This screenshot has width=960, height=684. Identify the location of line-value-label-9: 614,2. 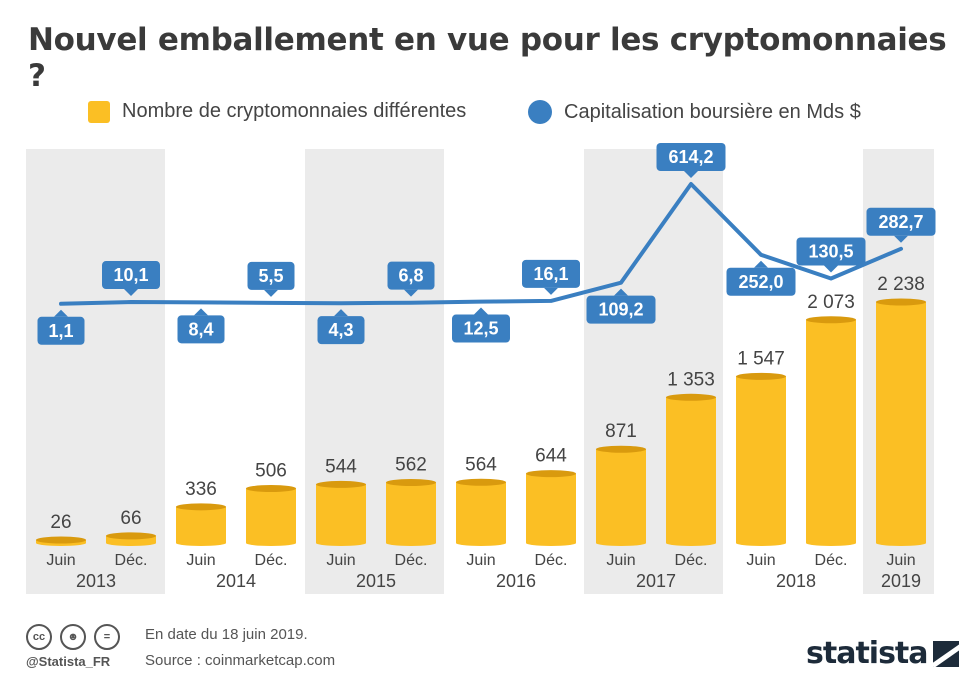
(690, 157).